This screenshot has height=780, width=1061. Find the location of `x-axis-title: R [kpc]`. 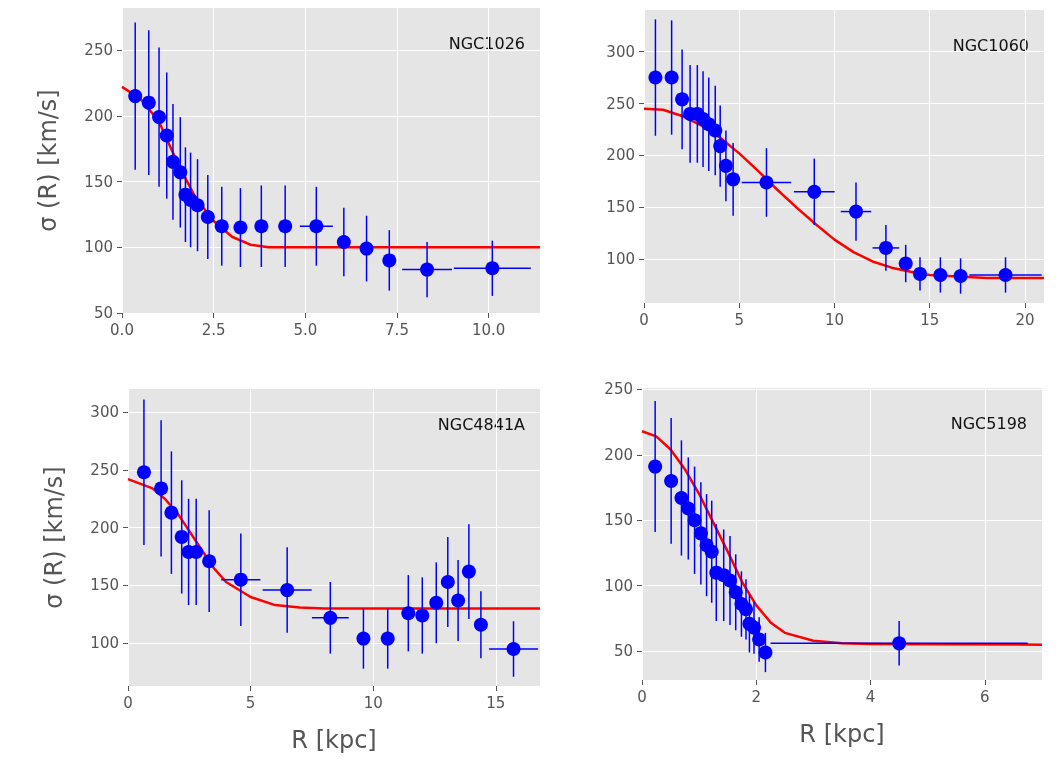

x-axis-title: R [kpc] is located at coordinates (842, 734).